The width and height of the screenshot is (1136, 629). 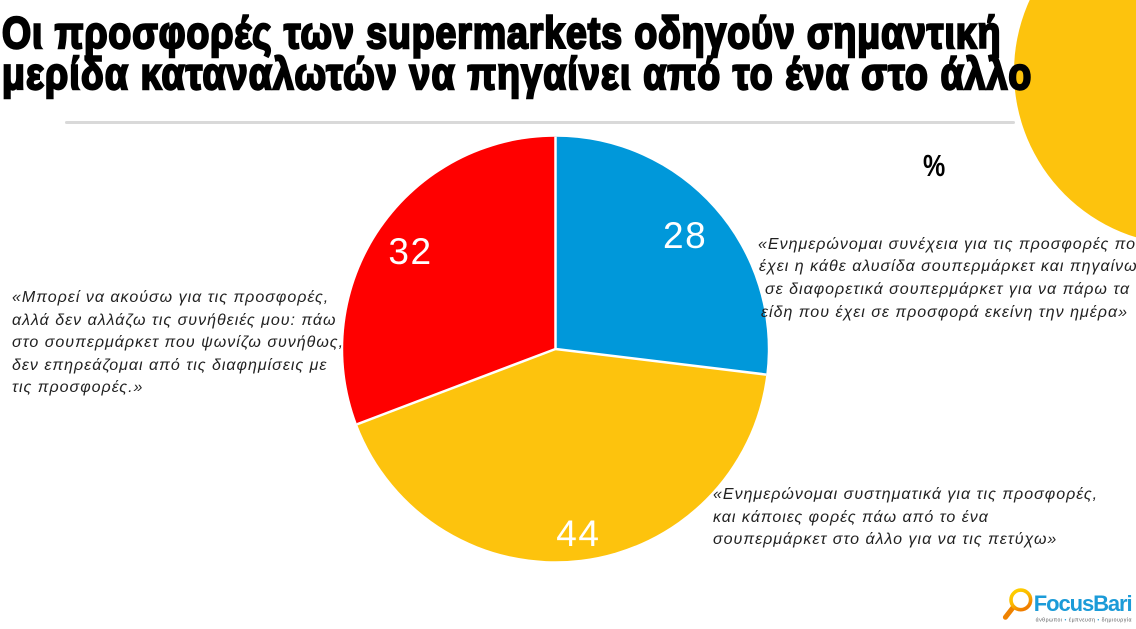 What do you see at coordinates (1083, 603) in the screenshot?
I see `svg-text: FocusBari` at bounding box center [1083, 603].